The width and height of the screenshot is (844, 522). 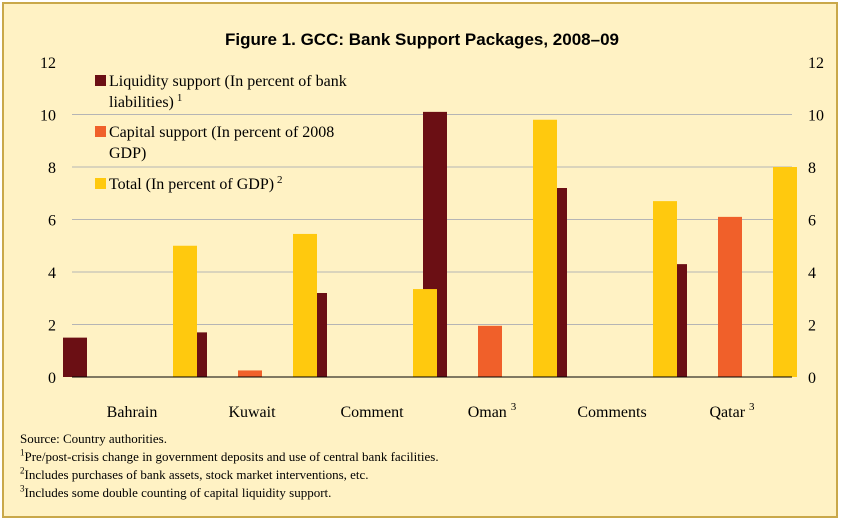 What do you see at coordinates (280, 180) in the screenshot?
I see `legend-superscript: 2` at bounding box center [280, 180].